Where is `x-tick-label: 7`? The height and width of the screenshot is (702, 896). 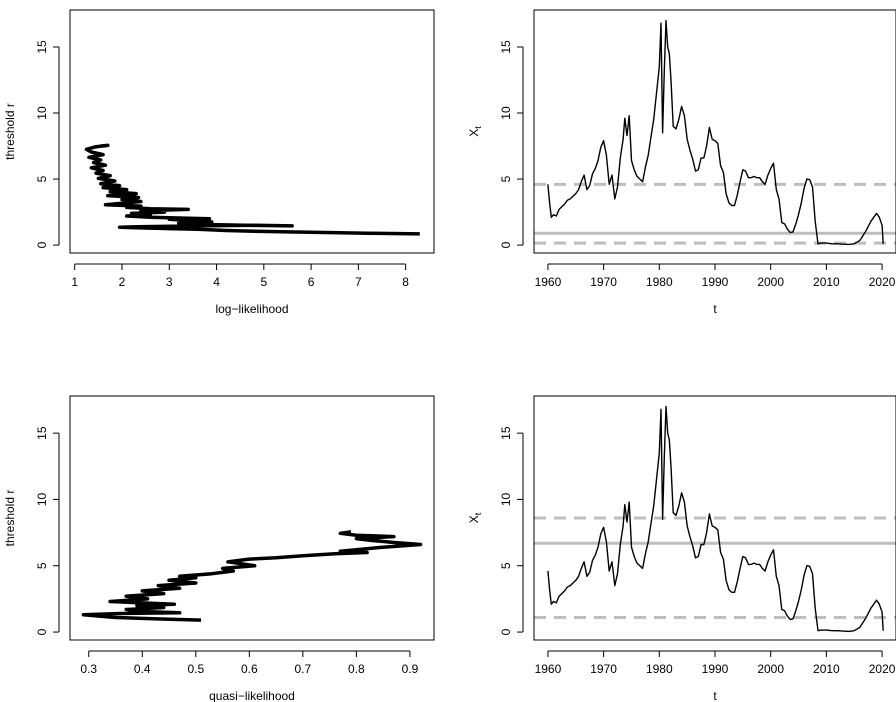
x-tick-label: 7 is located at coordinates (358, 282).